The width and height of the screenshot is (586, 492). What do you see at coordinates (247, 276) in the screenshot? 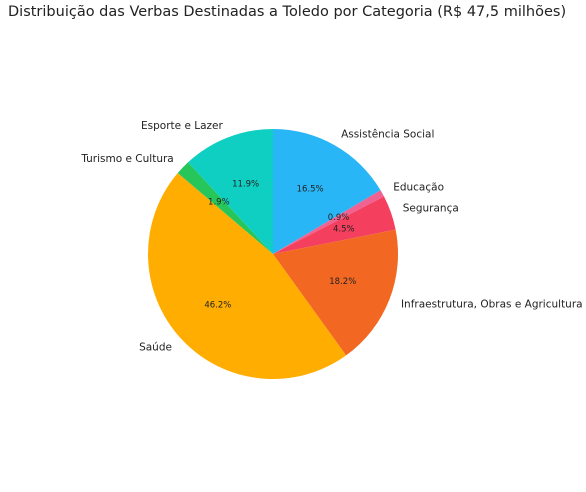
I see `pie-slice-saude` at bounding box center [247, 276].